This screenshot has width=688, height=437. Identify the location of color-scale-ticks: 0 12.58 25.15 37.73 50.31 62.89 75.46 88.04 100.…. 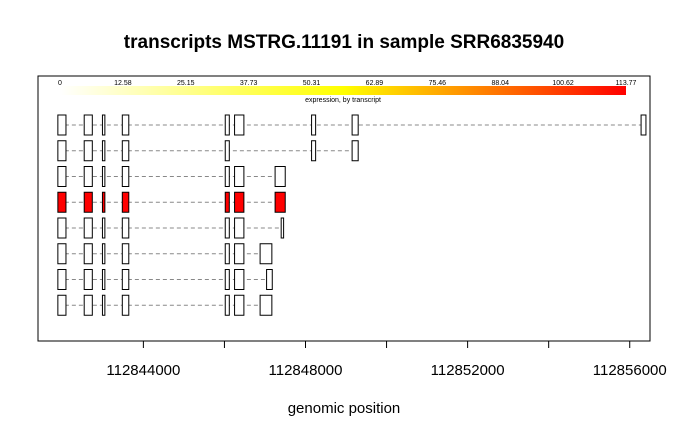
(347, 83).